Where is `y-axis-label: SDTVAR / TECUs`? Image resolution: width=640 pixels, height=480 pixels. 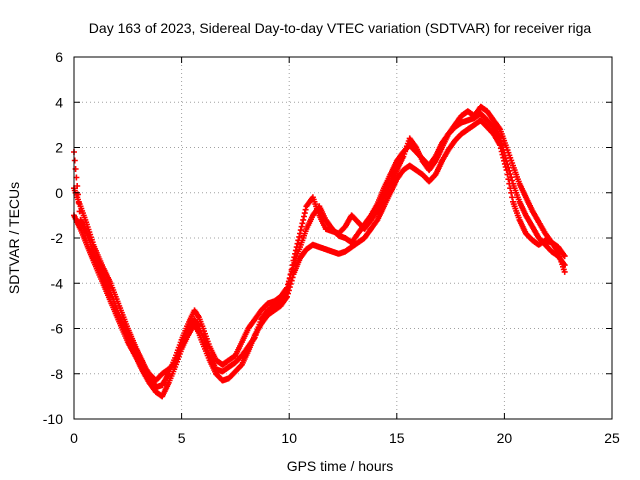
y-axis-label: SDTVAR / TECUs is located at coordinates (14, 238).